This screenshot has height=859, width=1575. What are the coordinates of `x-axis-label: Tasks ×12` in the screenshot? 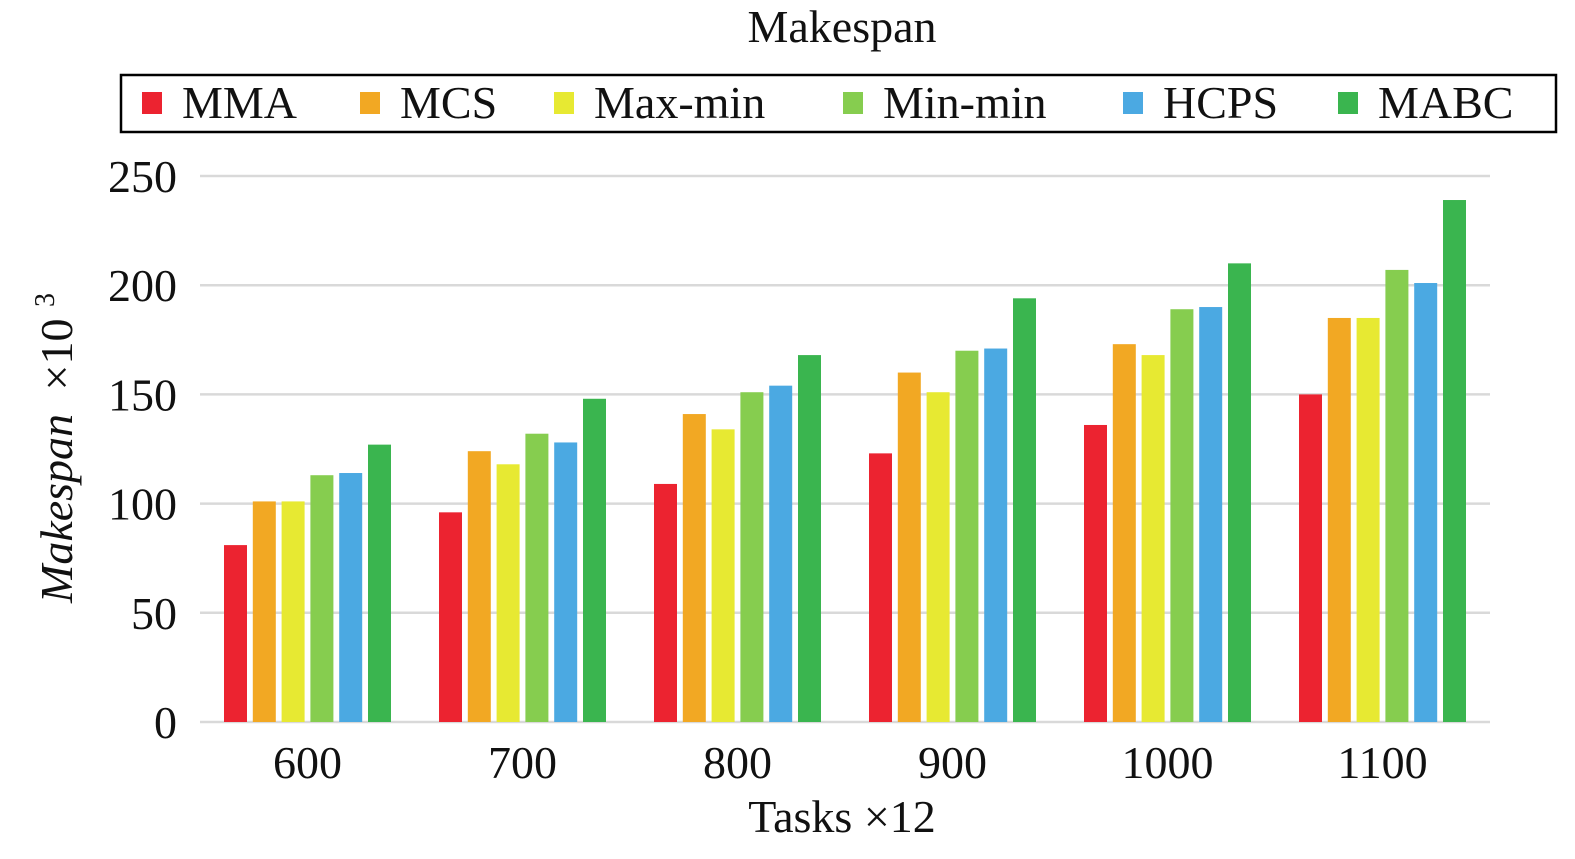 It's located at (842, 816).